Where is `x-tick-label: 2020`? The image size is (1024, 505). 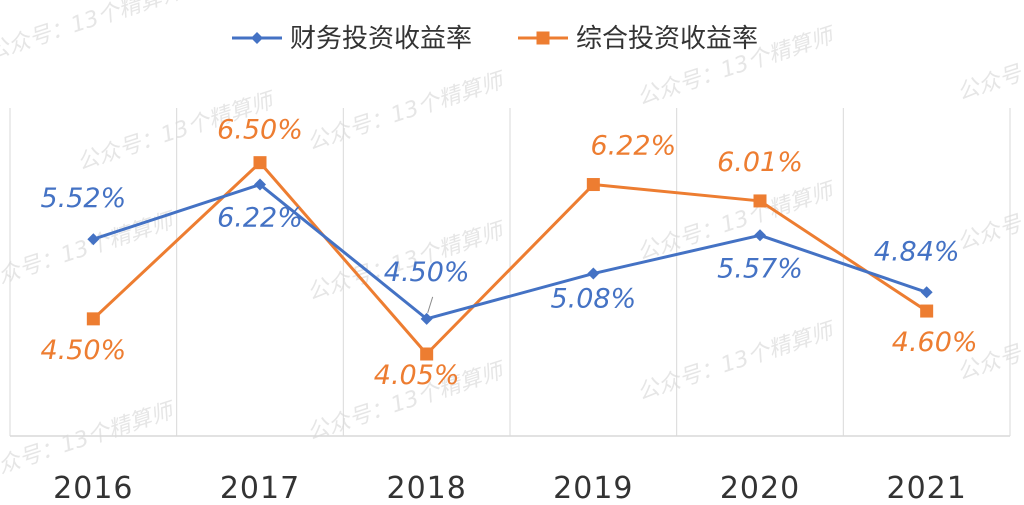
x-tick-label: 2020 is located at coordinates (760, 488).